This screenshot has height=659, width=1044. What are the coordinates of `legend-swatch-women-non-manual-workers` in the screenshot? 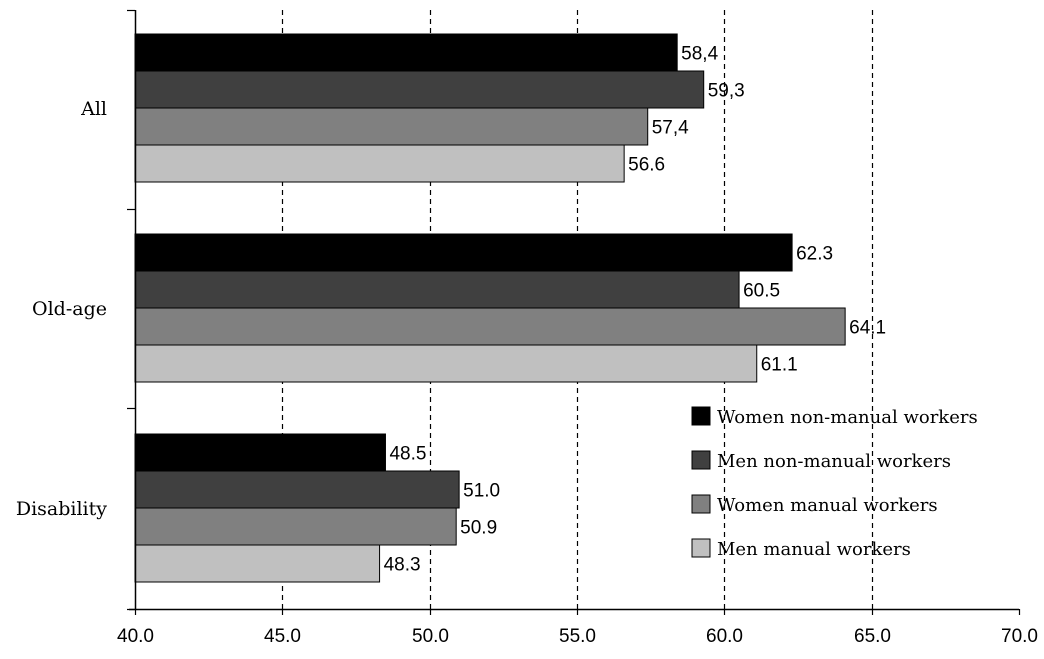 It's located at (701, 416).